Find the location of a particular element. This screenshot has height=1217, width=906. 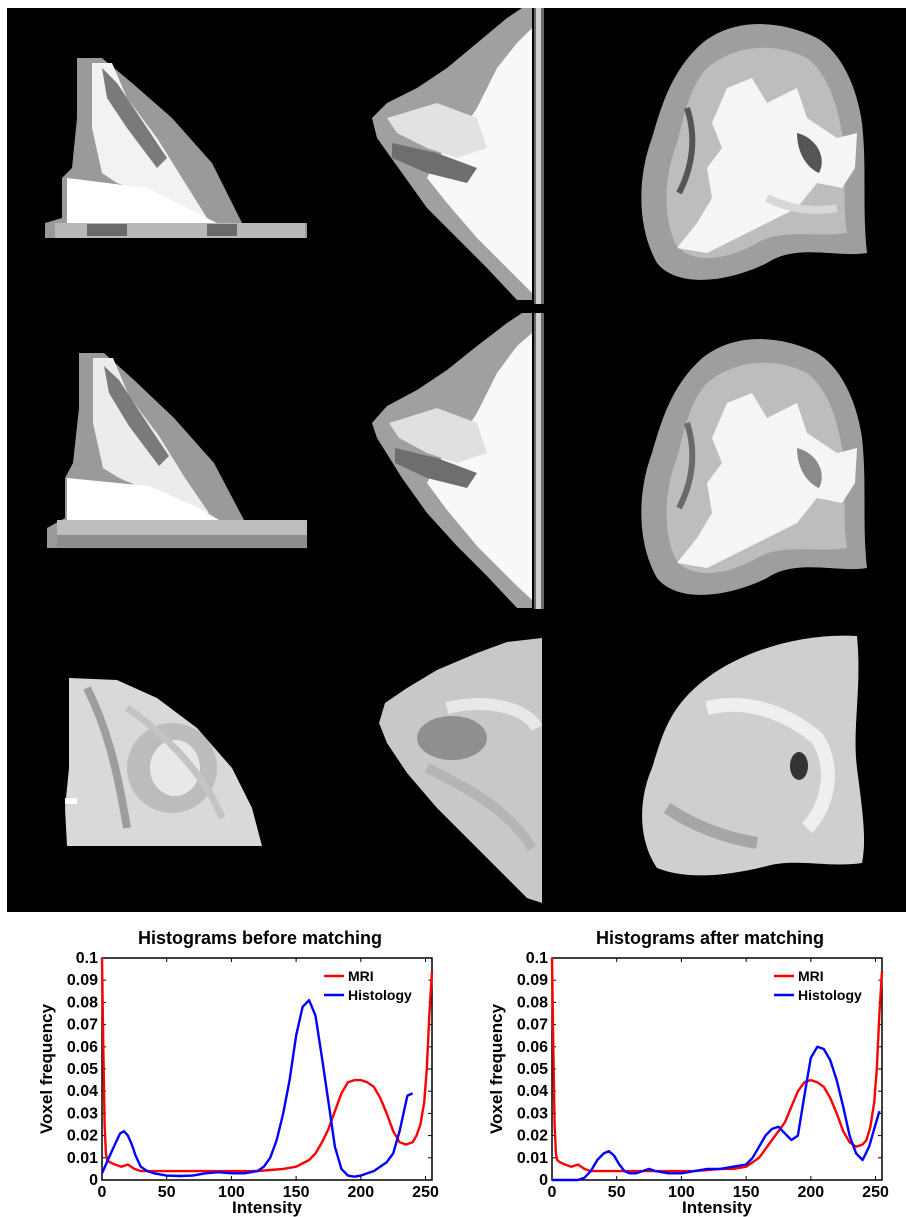

row1-col3-segmentation-slice is located at coordinates (754, 152).